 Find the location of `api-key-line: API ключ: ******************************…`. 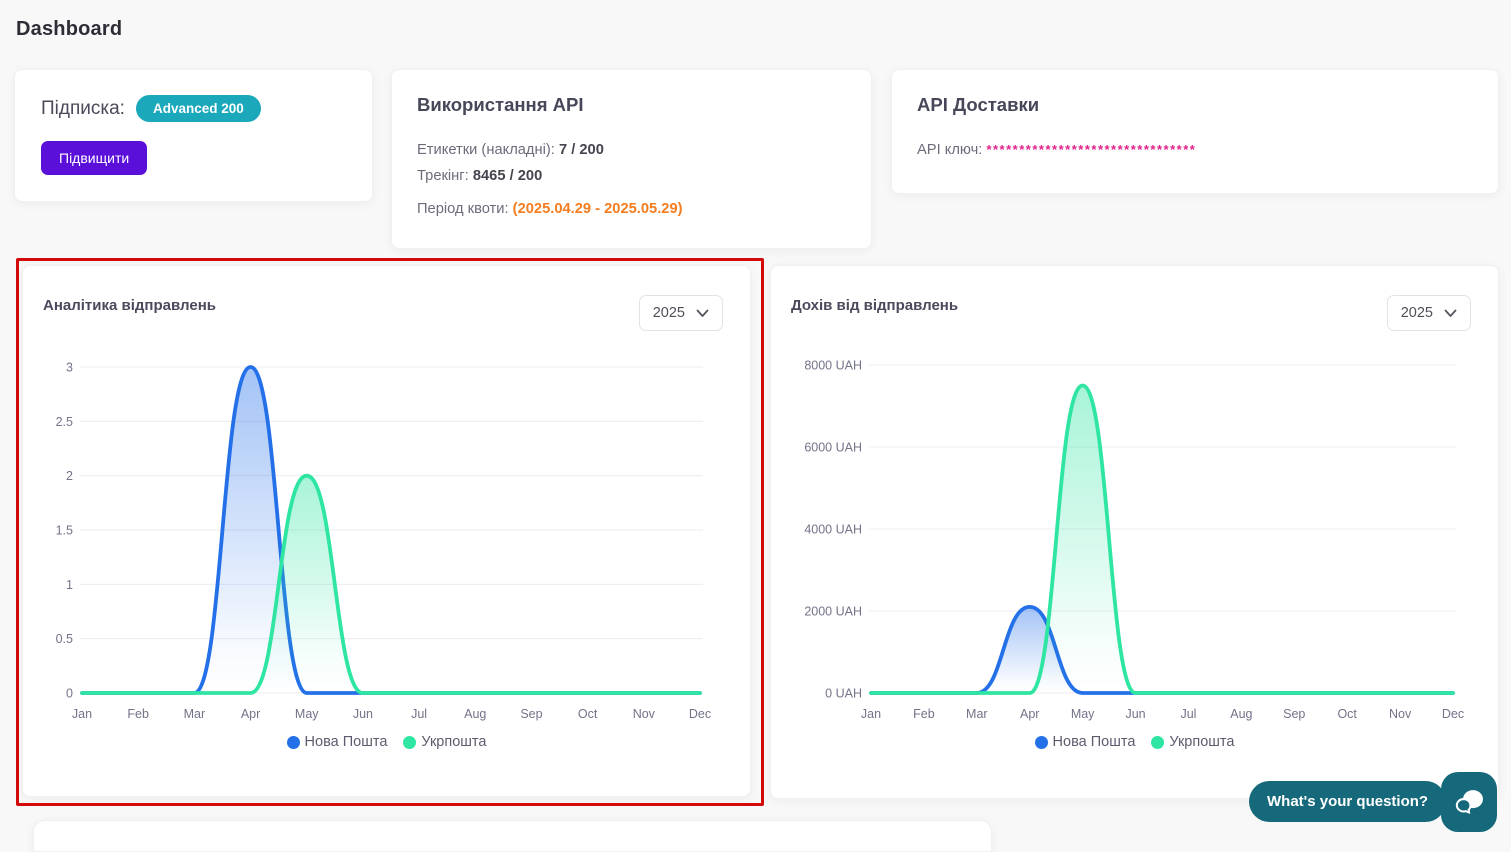

api-key-line: API ключ: ******************************… is located at coordinates (1056, 150).